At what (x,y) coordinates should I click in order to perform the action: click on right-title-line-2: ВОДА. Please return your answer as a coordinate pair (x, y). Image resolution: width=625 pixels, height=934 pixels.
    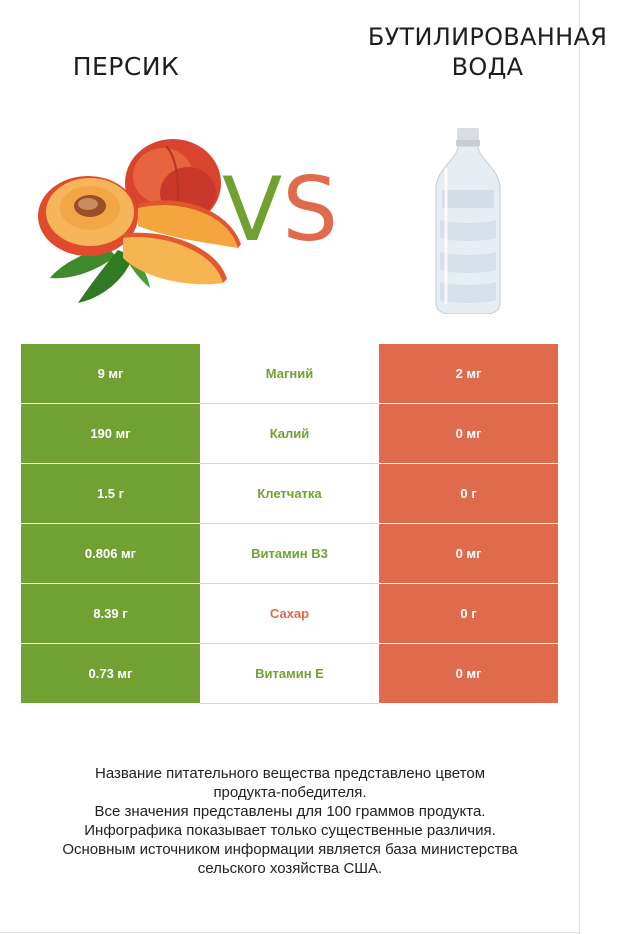
    Looking at the image, I should click on (487, 67).